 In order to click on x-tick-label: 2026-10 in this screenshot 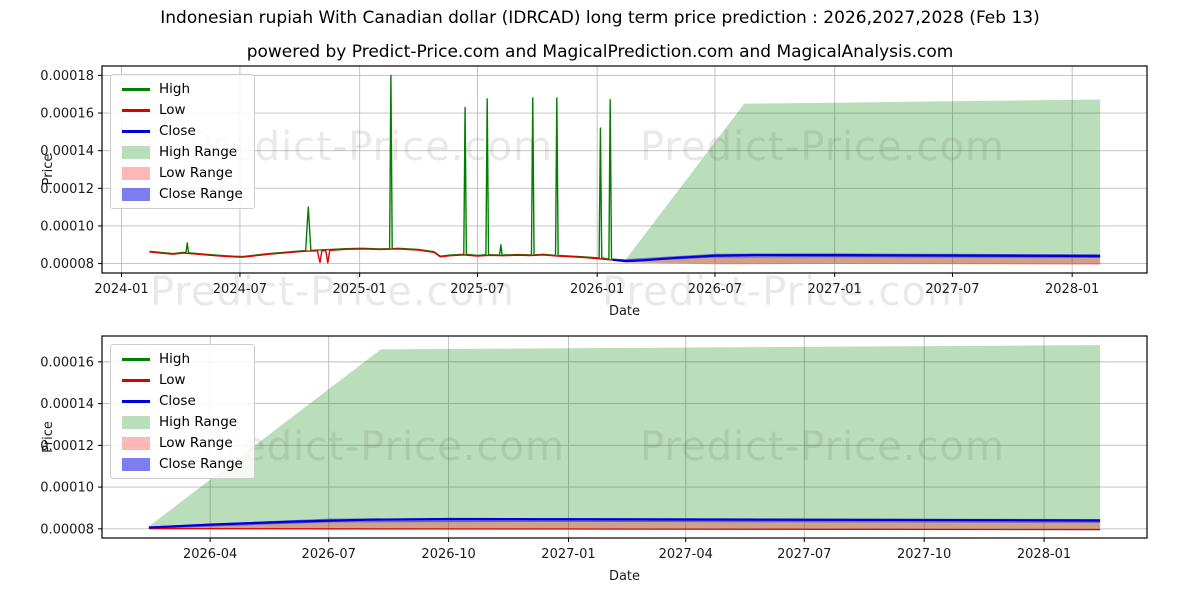, I will do `click(448, 554)`.